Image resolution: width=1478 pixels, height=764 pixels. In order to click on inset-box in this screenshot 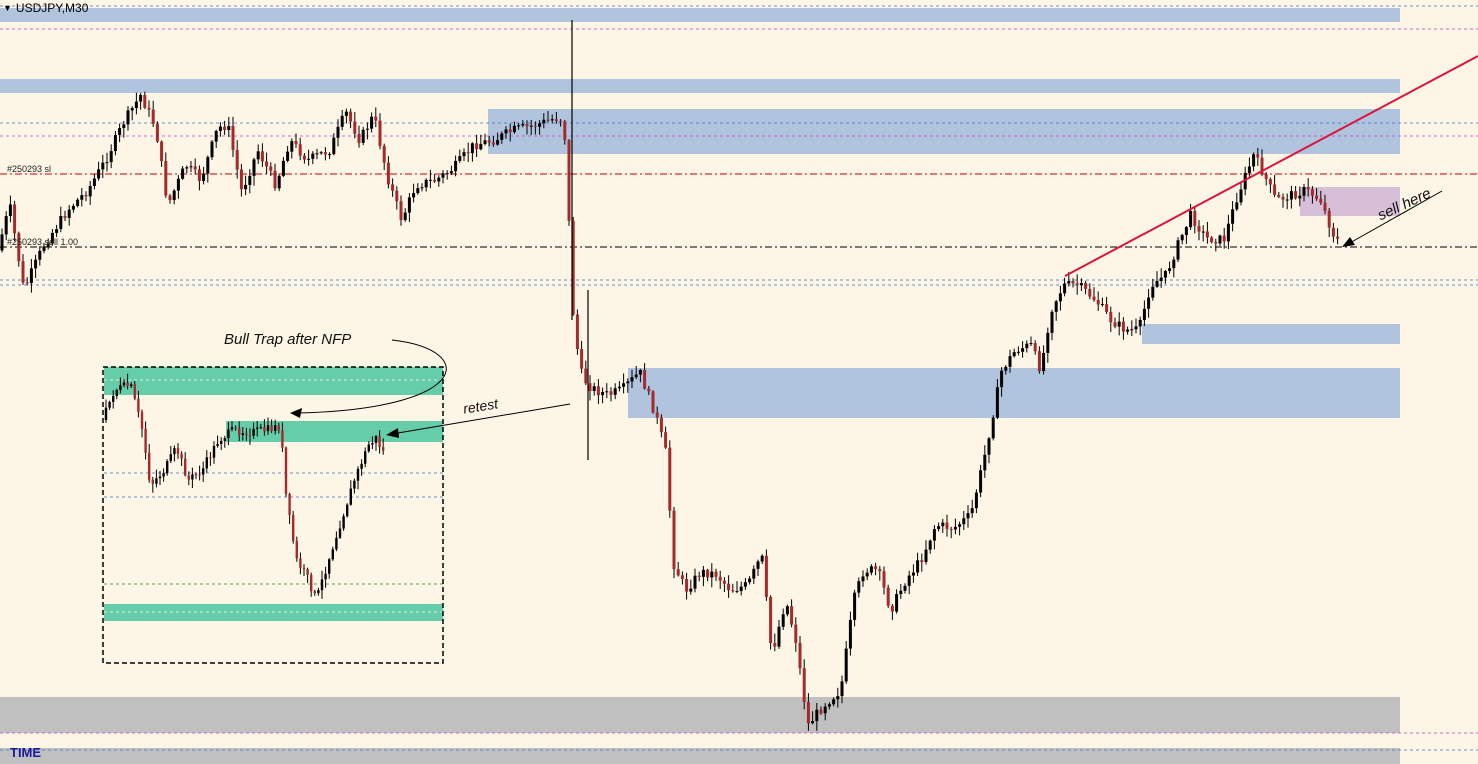, I will do `click(273, 515)`.